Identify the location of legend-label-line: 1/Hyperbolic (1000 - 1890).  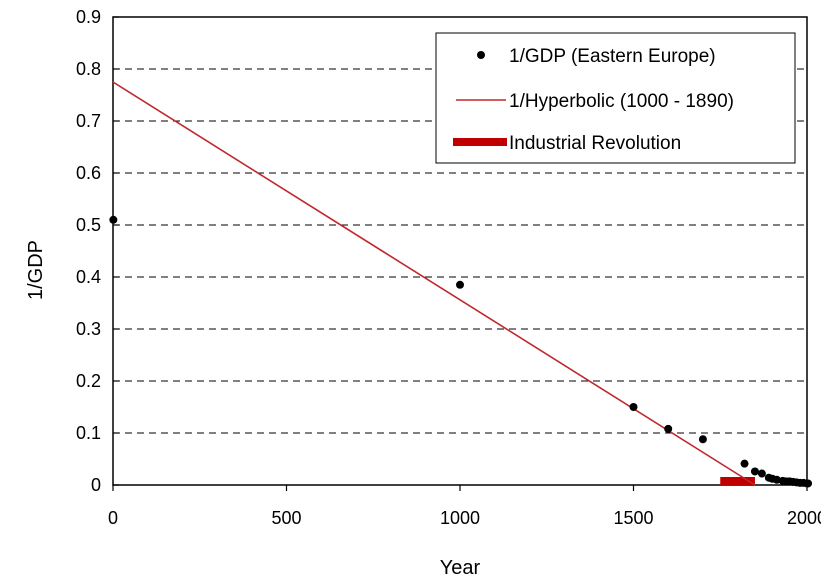
(621, 101).